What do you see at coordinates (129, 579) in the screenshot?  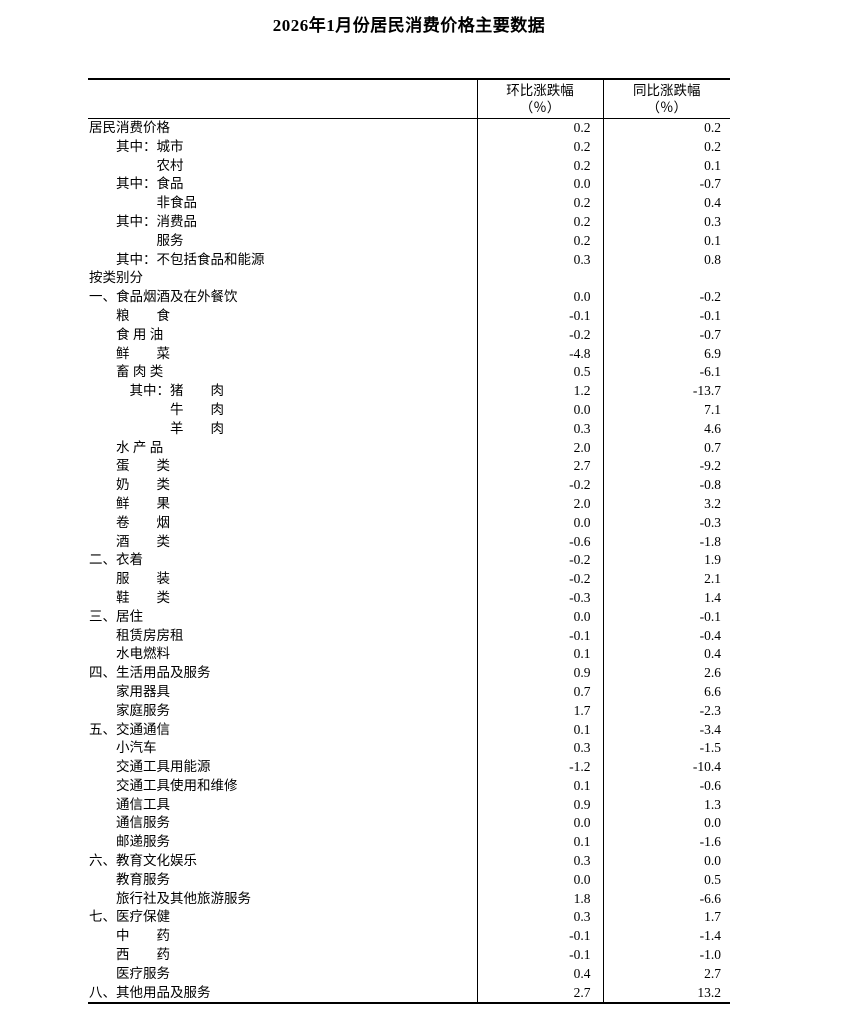 I see `row-label: 服 装` at bounding box center [129, 579].